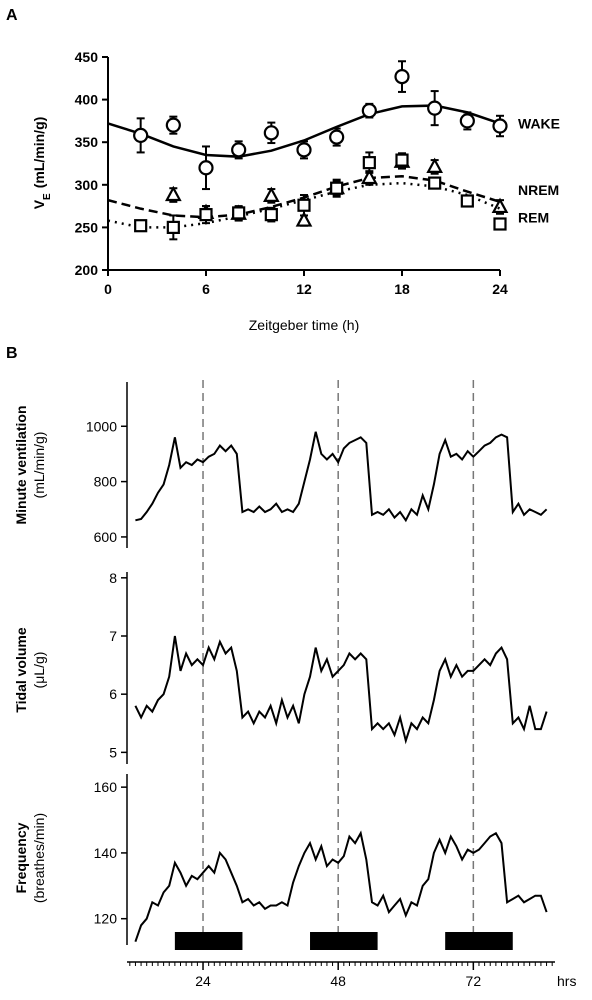  Describe the element at coordinates (113, 752) in the screenshot. I see `y-tick-label: 5` at that location.